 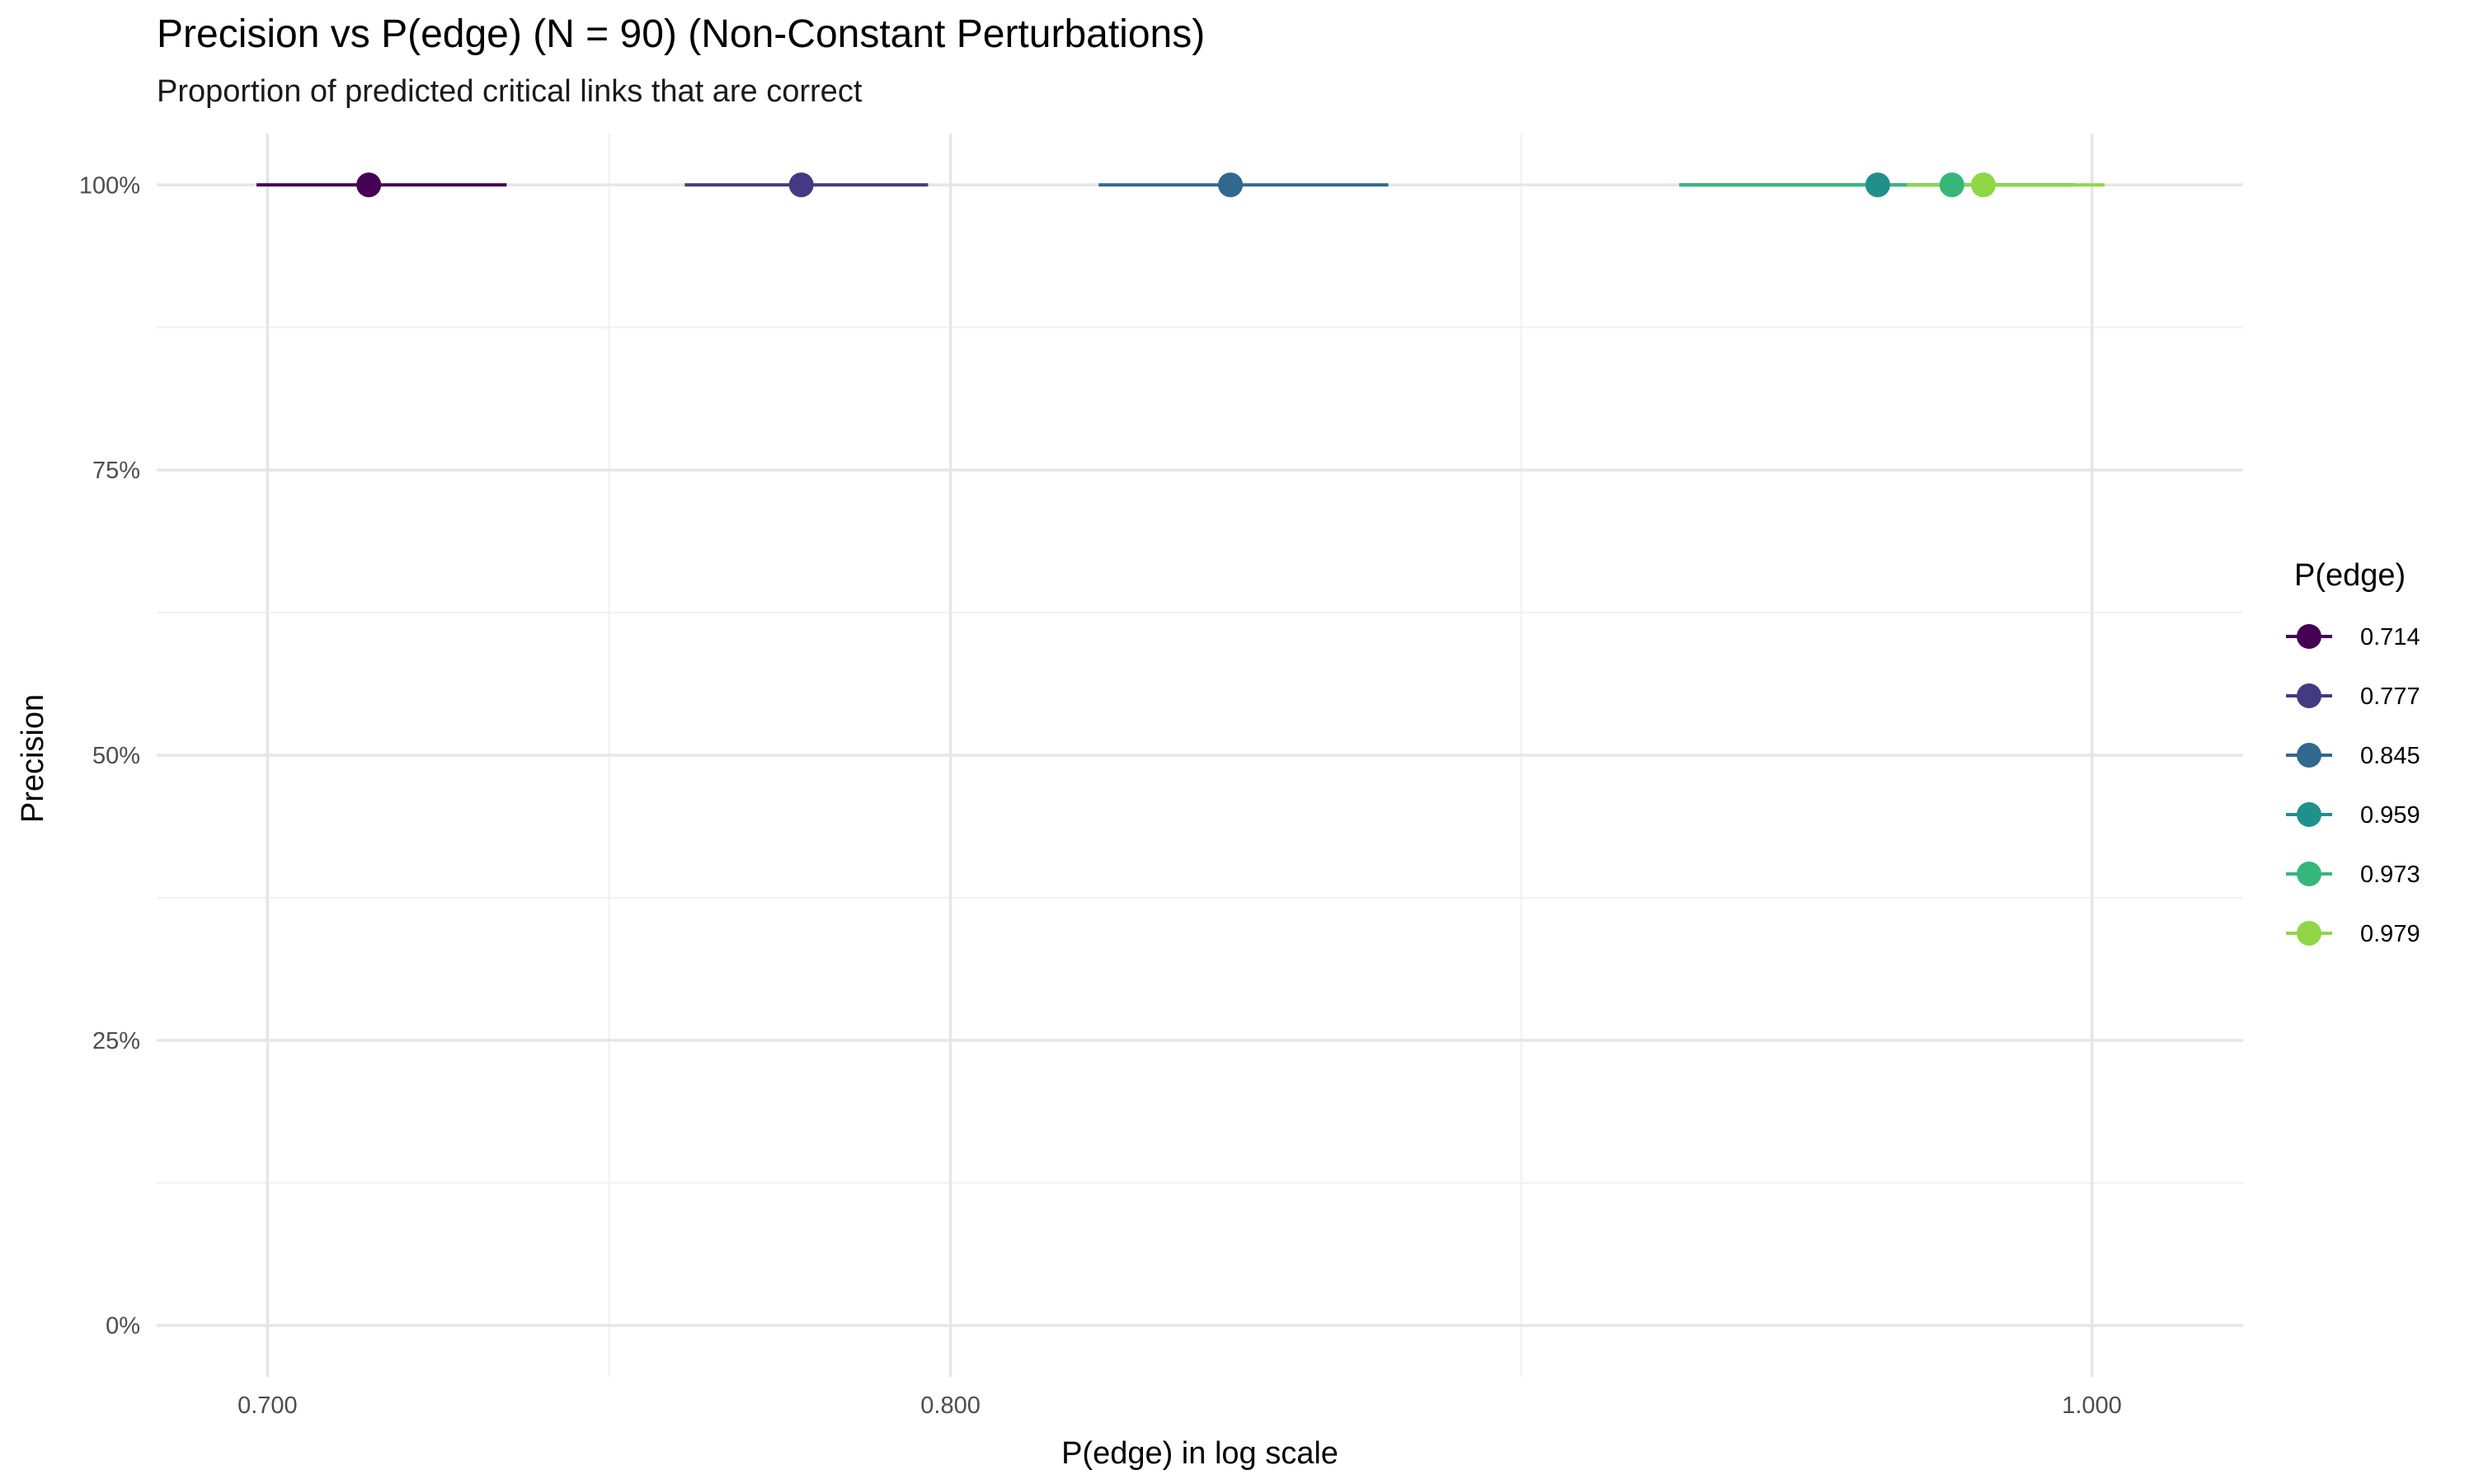 What do you see at coordinates (116, 471) in the screenshot?
I see `y-tick-label: 75%` at bounding box center [116, 471].